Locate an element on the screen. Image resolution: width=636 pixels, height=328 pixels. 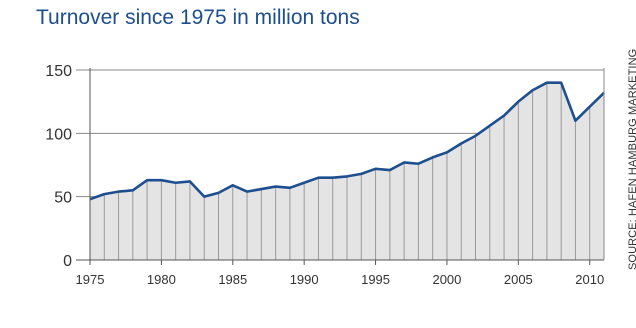
x-tick-label-1990: 1990 is located at coordinates (304, 279).